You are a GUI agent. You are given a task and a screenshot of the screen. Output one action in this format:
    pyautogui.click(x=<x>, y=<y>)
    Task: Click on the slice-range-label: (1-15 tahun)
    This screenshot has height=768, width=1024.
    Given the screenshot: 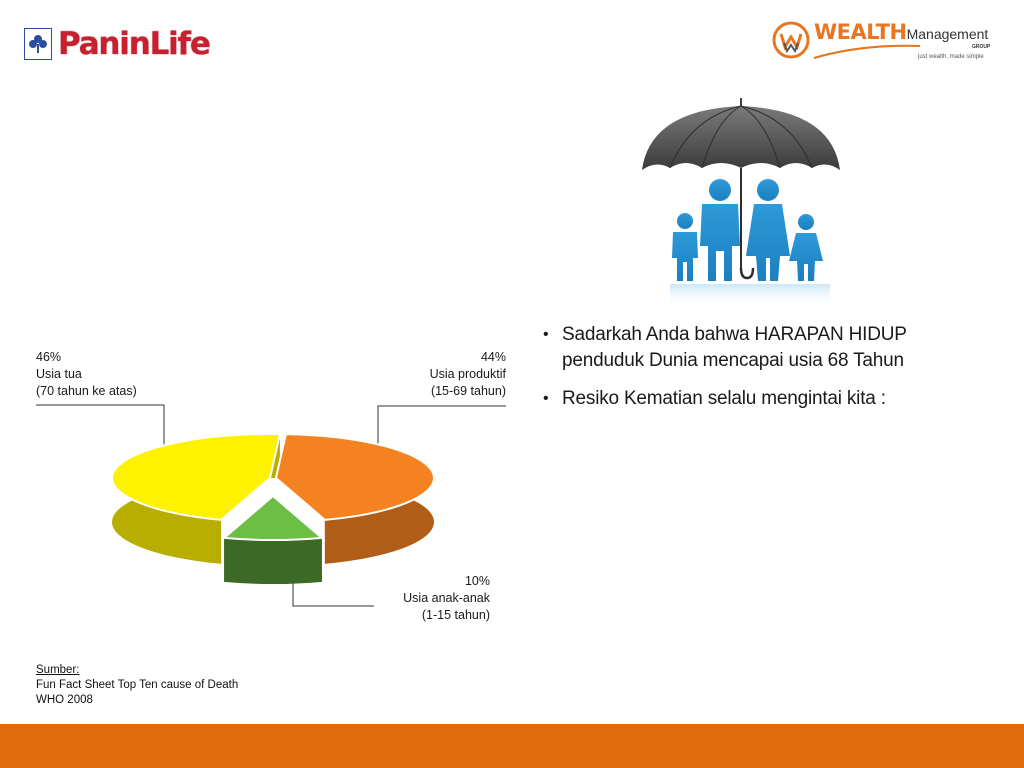 What is the action you would take?
    pyautogui.click(x=456, y=615)
    